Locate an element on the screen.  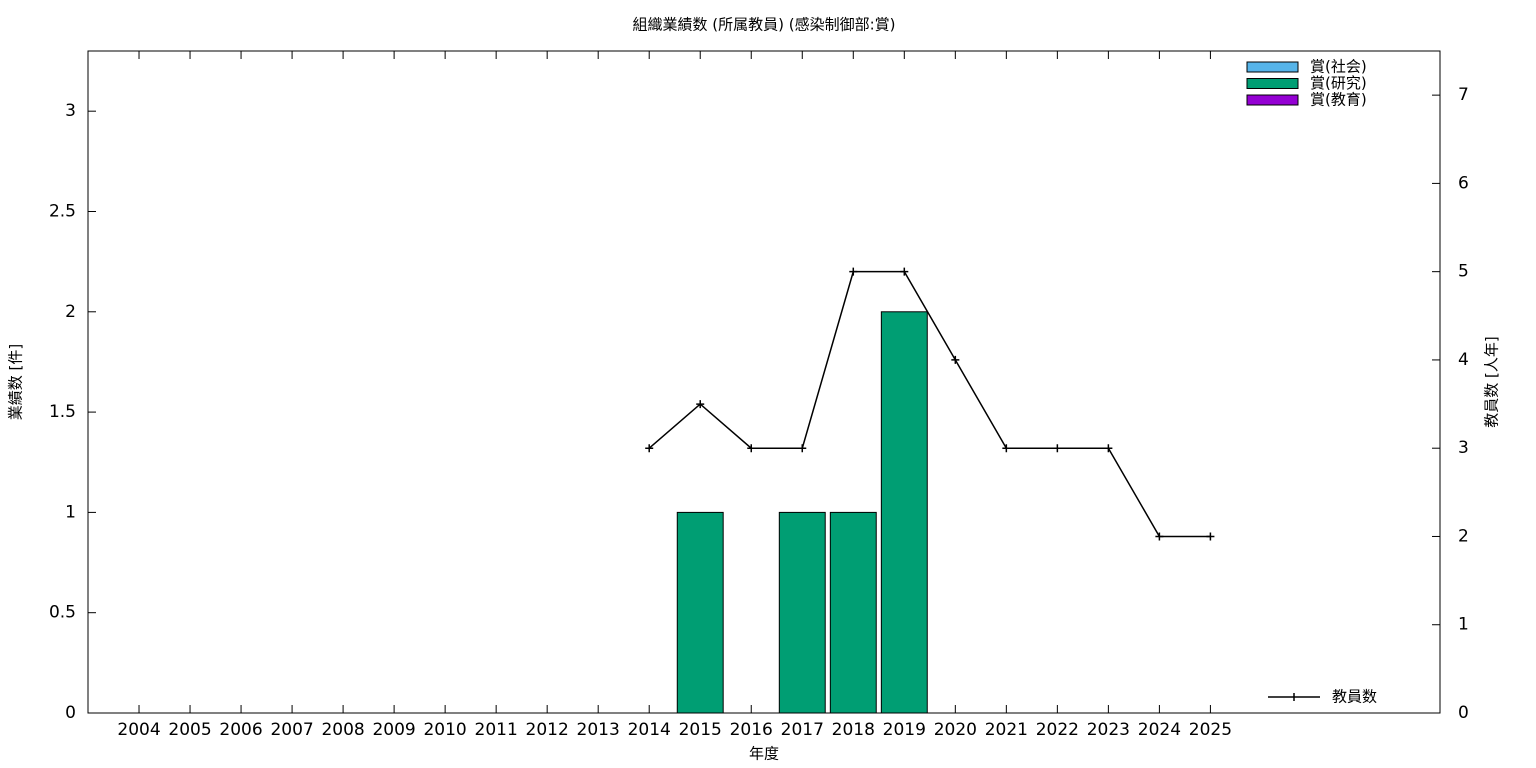
x-tick-label: 2008 is located at coordinates (342, 730).